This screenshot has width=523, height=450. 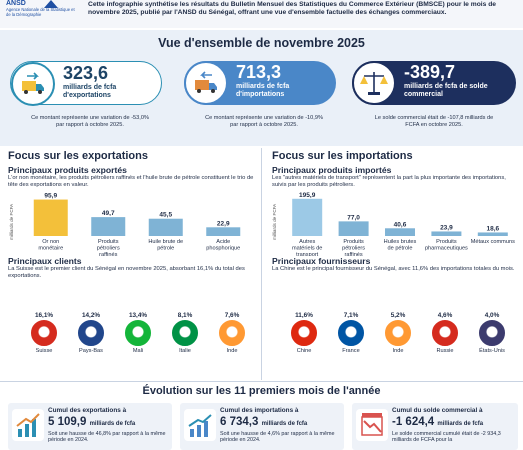 I want to click on country-share: 11,6%, so click(x=304, y=315).